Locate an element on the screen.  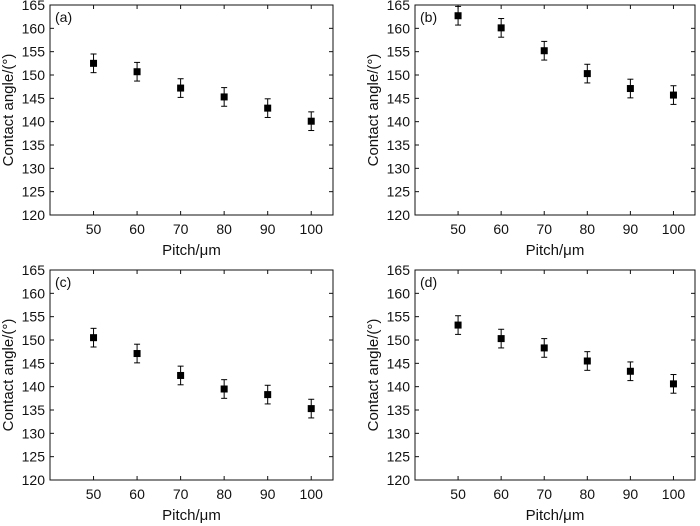
panel-label: (c) is located at coordinates (63, 282).